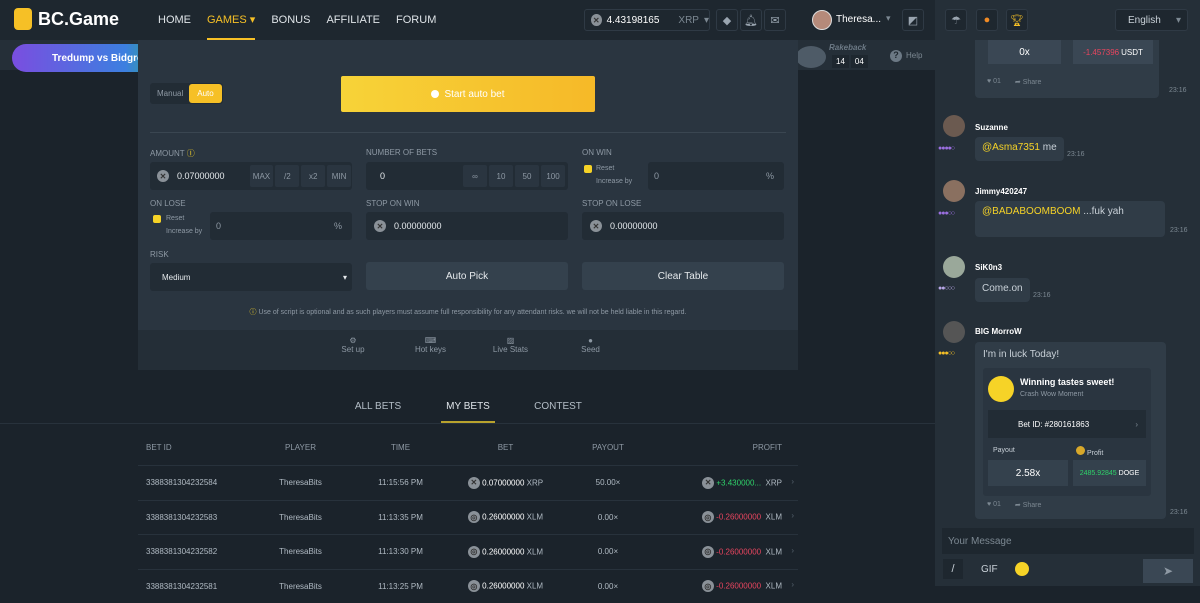 Image resolution: width=1200 pixels, height=603 pixels. Describe the element at coordinates (501, 176) in the screenshot. I see `bets-10-button: 10` at that location.